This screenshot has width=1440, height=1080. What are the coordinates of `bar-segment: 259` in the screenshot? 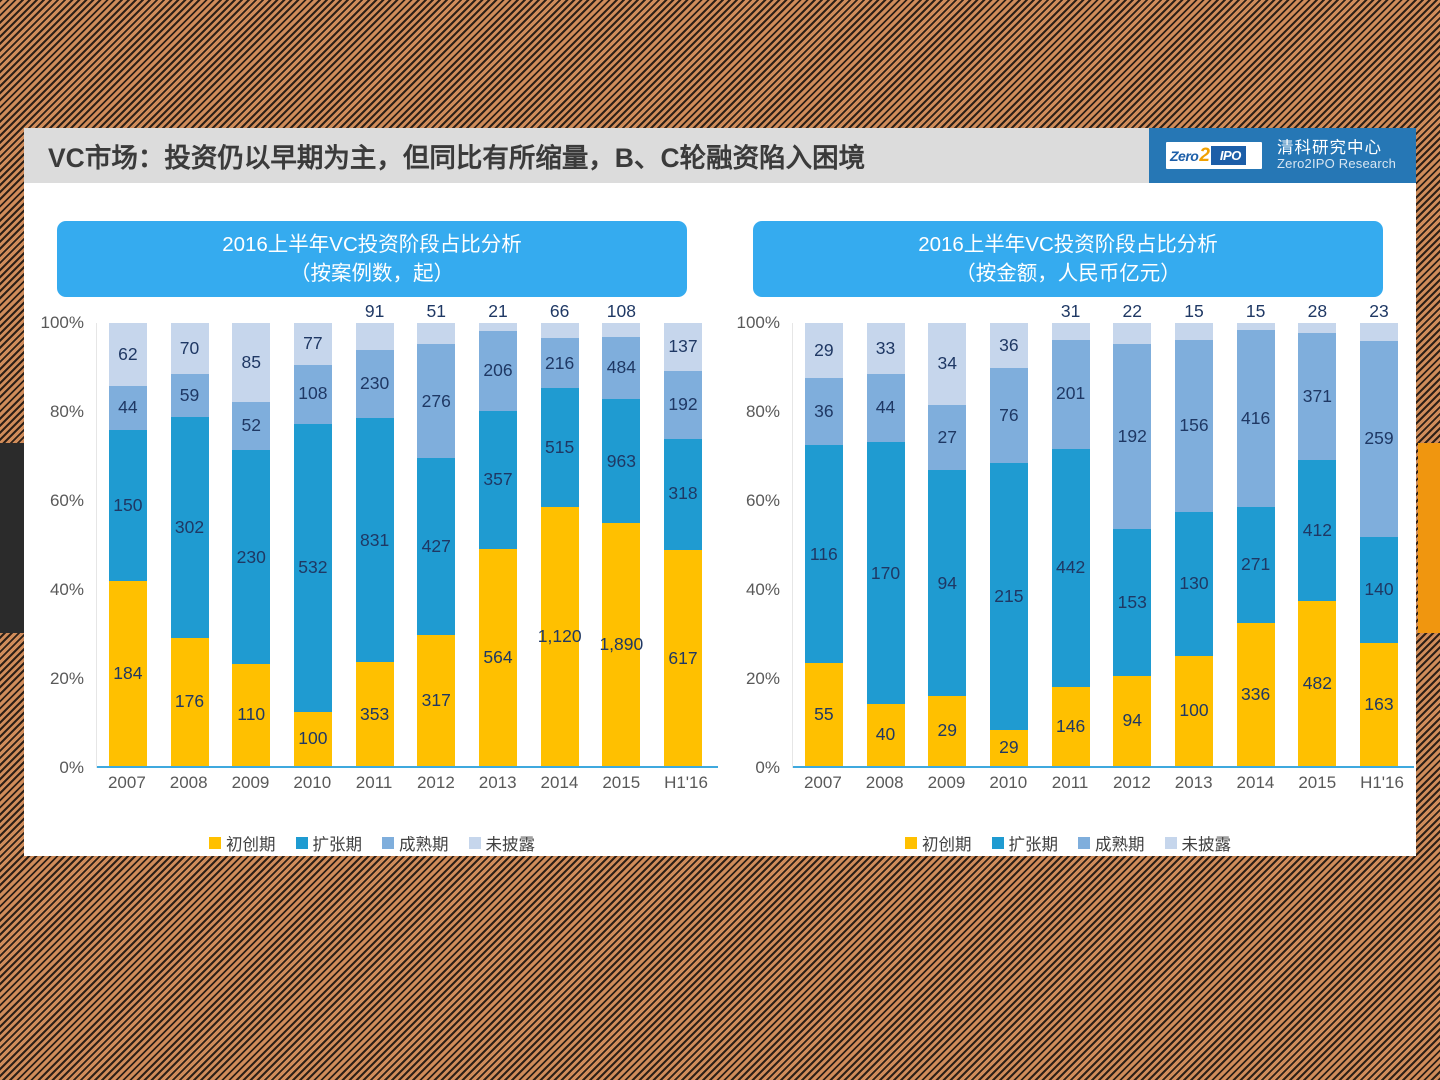 It's located at (1379, 438).